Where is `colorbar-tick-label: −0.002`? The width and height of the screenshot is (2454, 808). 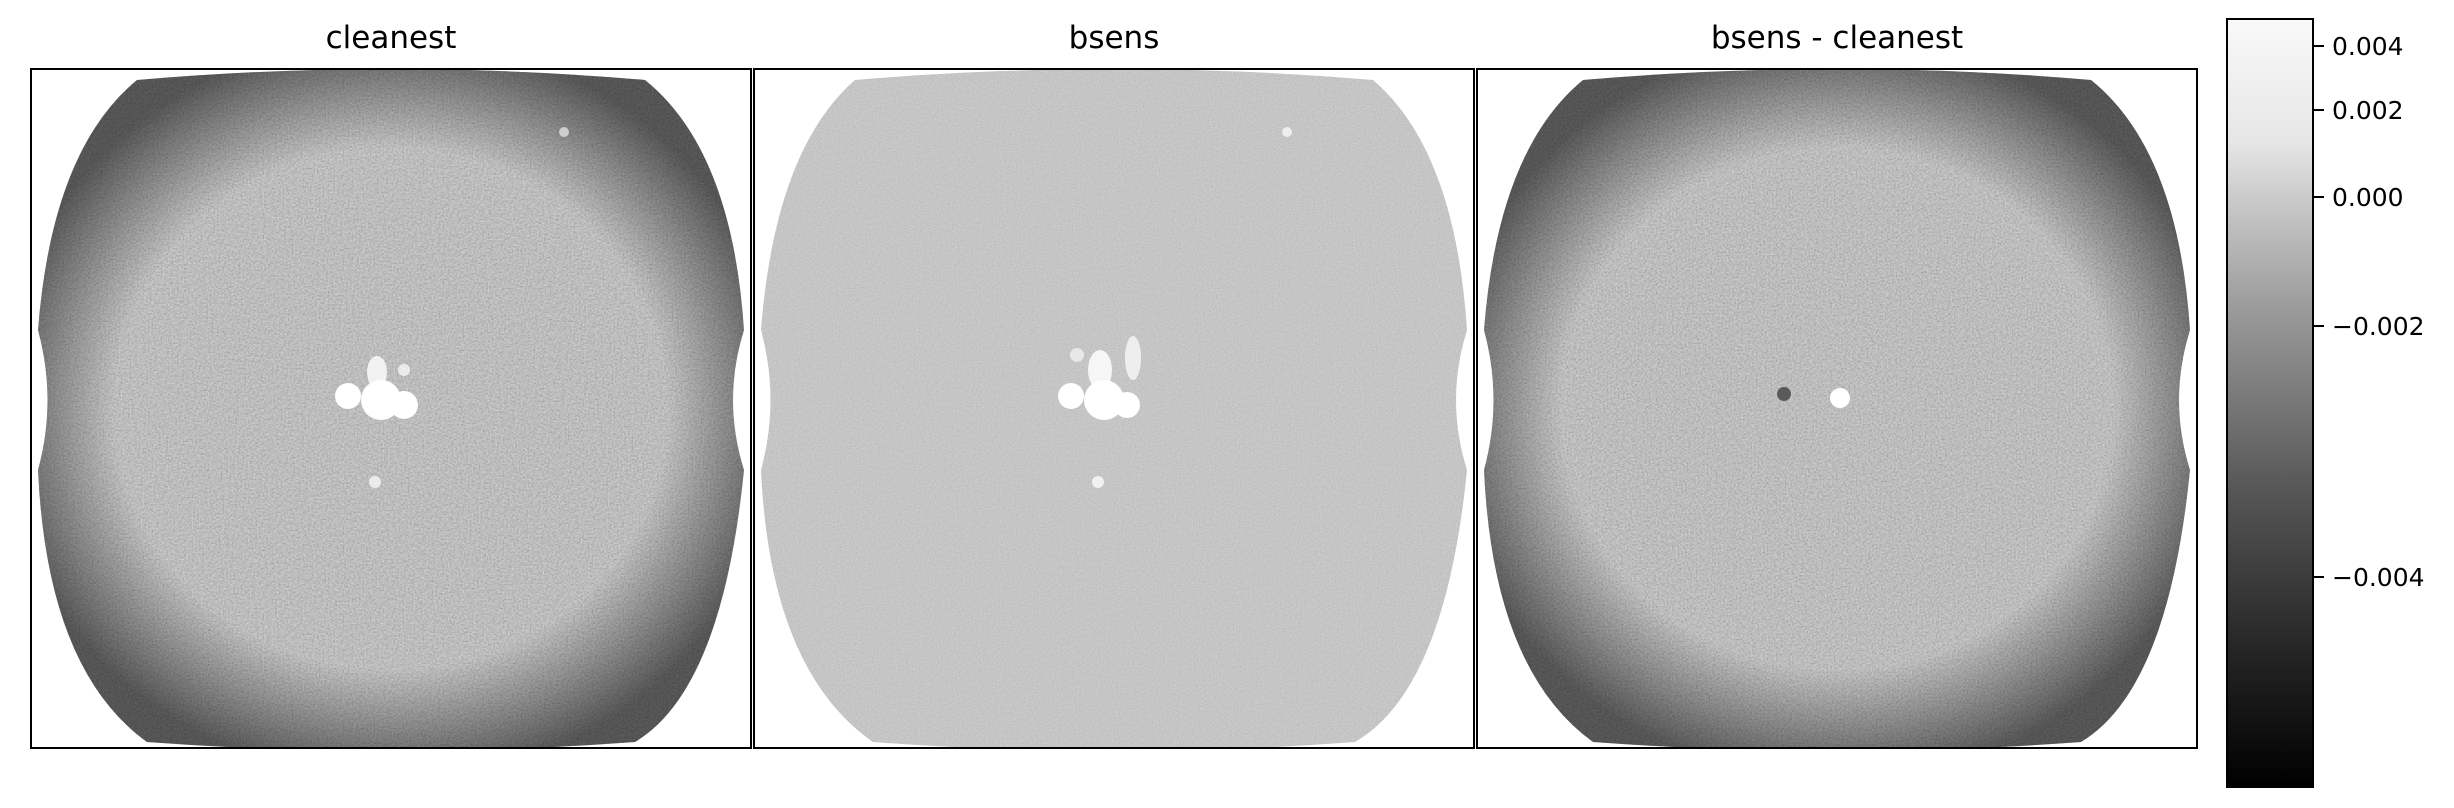 colorbar-tick-label: −0.002 is located at coordinates (2378, 326).